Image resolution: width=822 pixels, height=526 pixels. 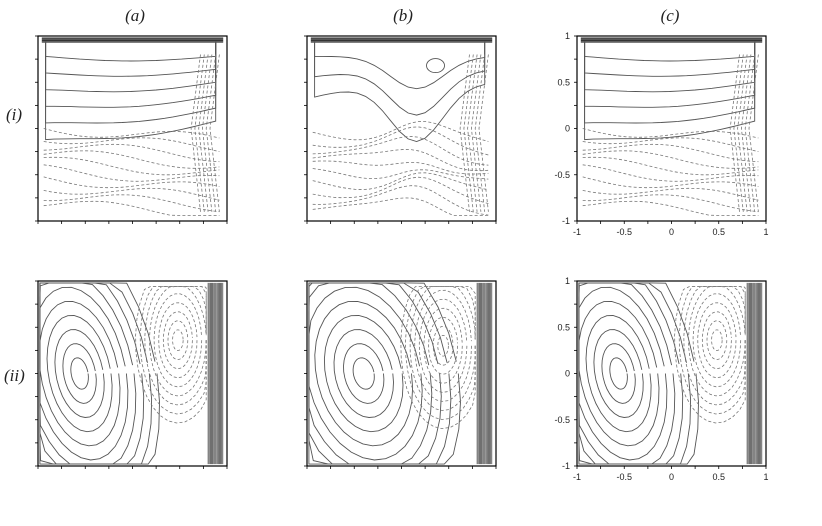 I want to click on x-tick-label: 0.5, so click(x=718, y=477).